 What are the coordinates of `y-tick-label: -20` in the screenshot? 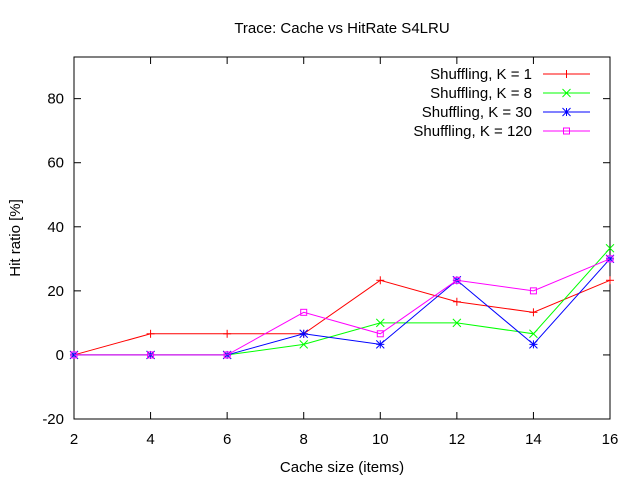 It's located at (53, 419).